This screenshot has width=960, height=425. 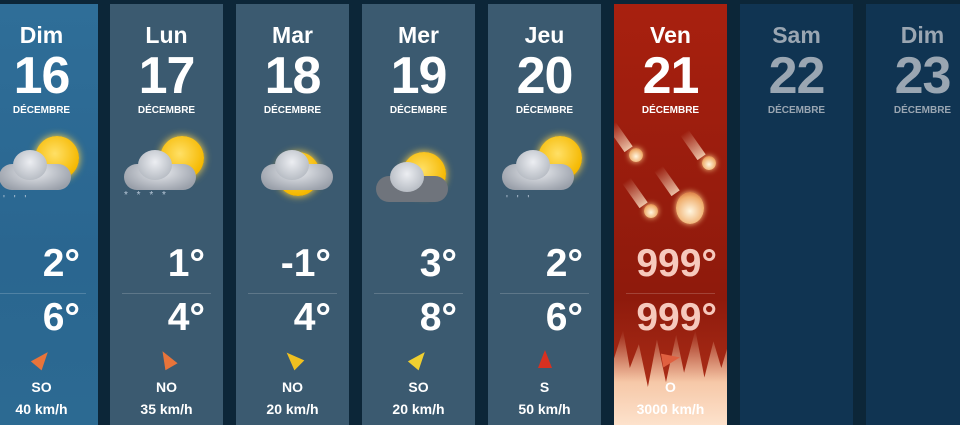 What do you see at coordinates (41, 409) in the screenshot?
I see `wind-speed: 40 km/h` at bounding box center [41, 409].